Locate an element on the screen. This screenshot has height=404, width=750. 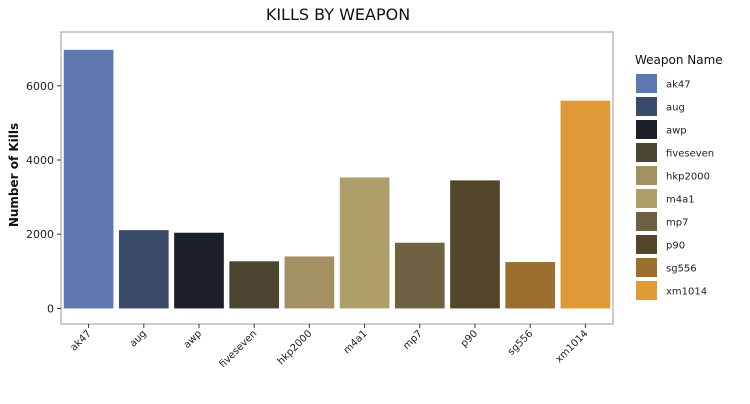
legend-label-aug: aug is located at coordinates (675, 108).